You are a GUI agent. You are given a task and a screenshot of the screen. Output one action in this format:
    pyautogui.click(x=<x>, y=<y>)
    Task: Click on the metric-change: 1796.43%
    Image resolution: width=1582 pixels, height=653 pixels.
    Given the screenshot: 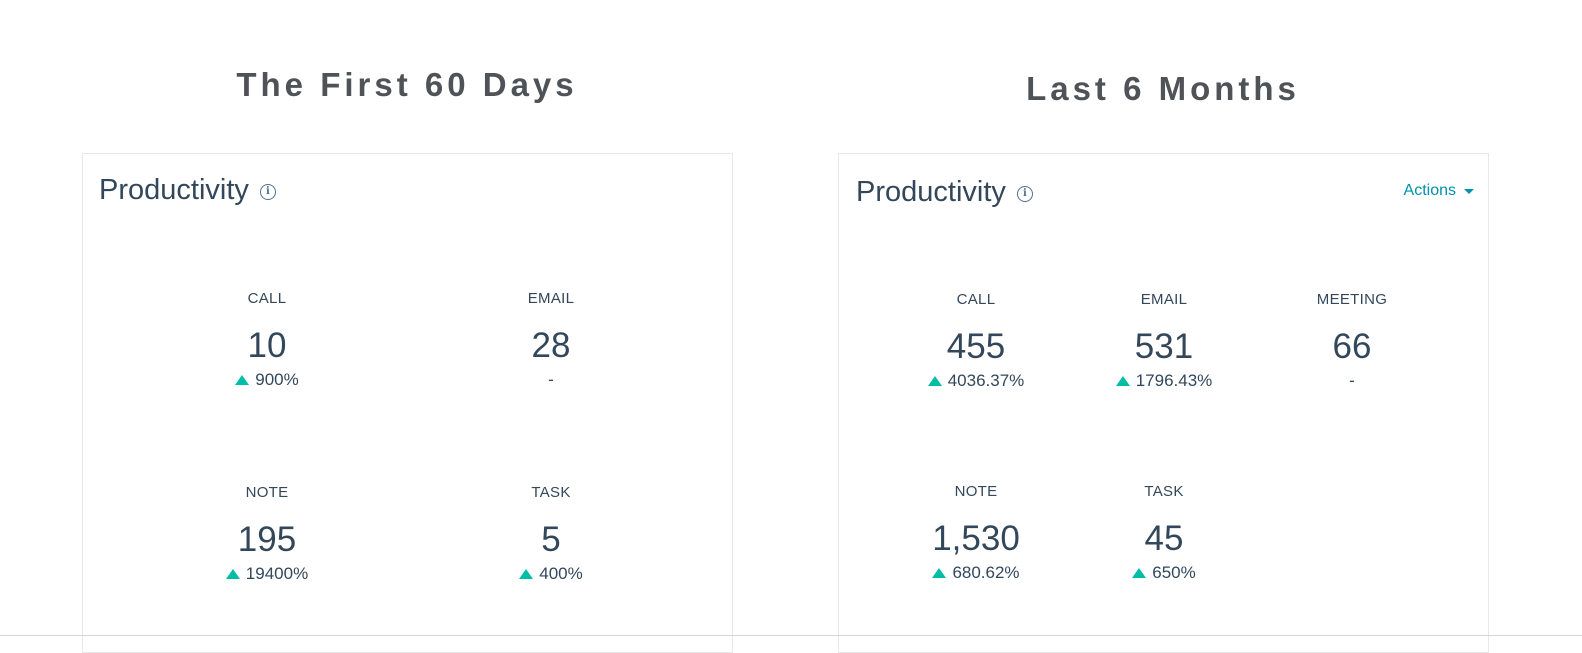 What is the action you would take?
    pyautogui.click(x=1164, y=381)
    